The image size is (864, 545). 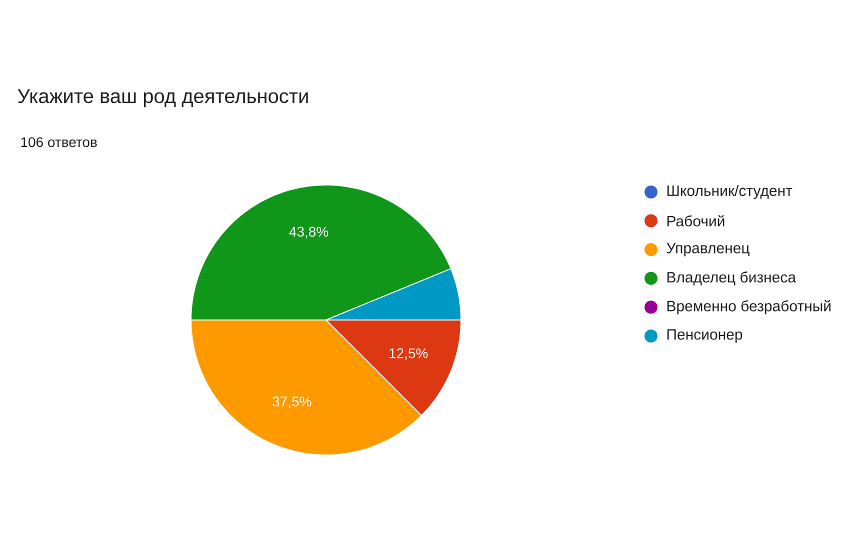 What do you see at coordinates (292, 402) in the screenshot?
I see `data-label: 37,5%` at bounding box center [292, 402].